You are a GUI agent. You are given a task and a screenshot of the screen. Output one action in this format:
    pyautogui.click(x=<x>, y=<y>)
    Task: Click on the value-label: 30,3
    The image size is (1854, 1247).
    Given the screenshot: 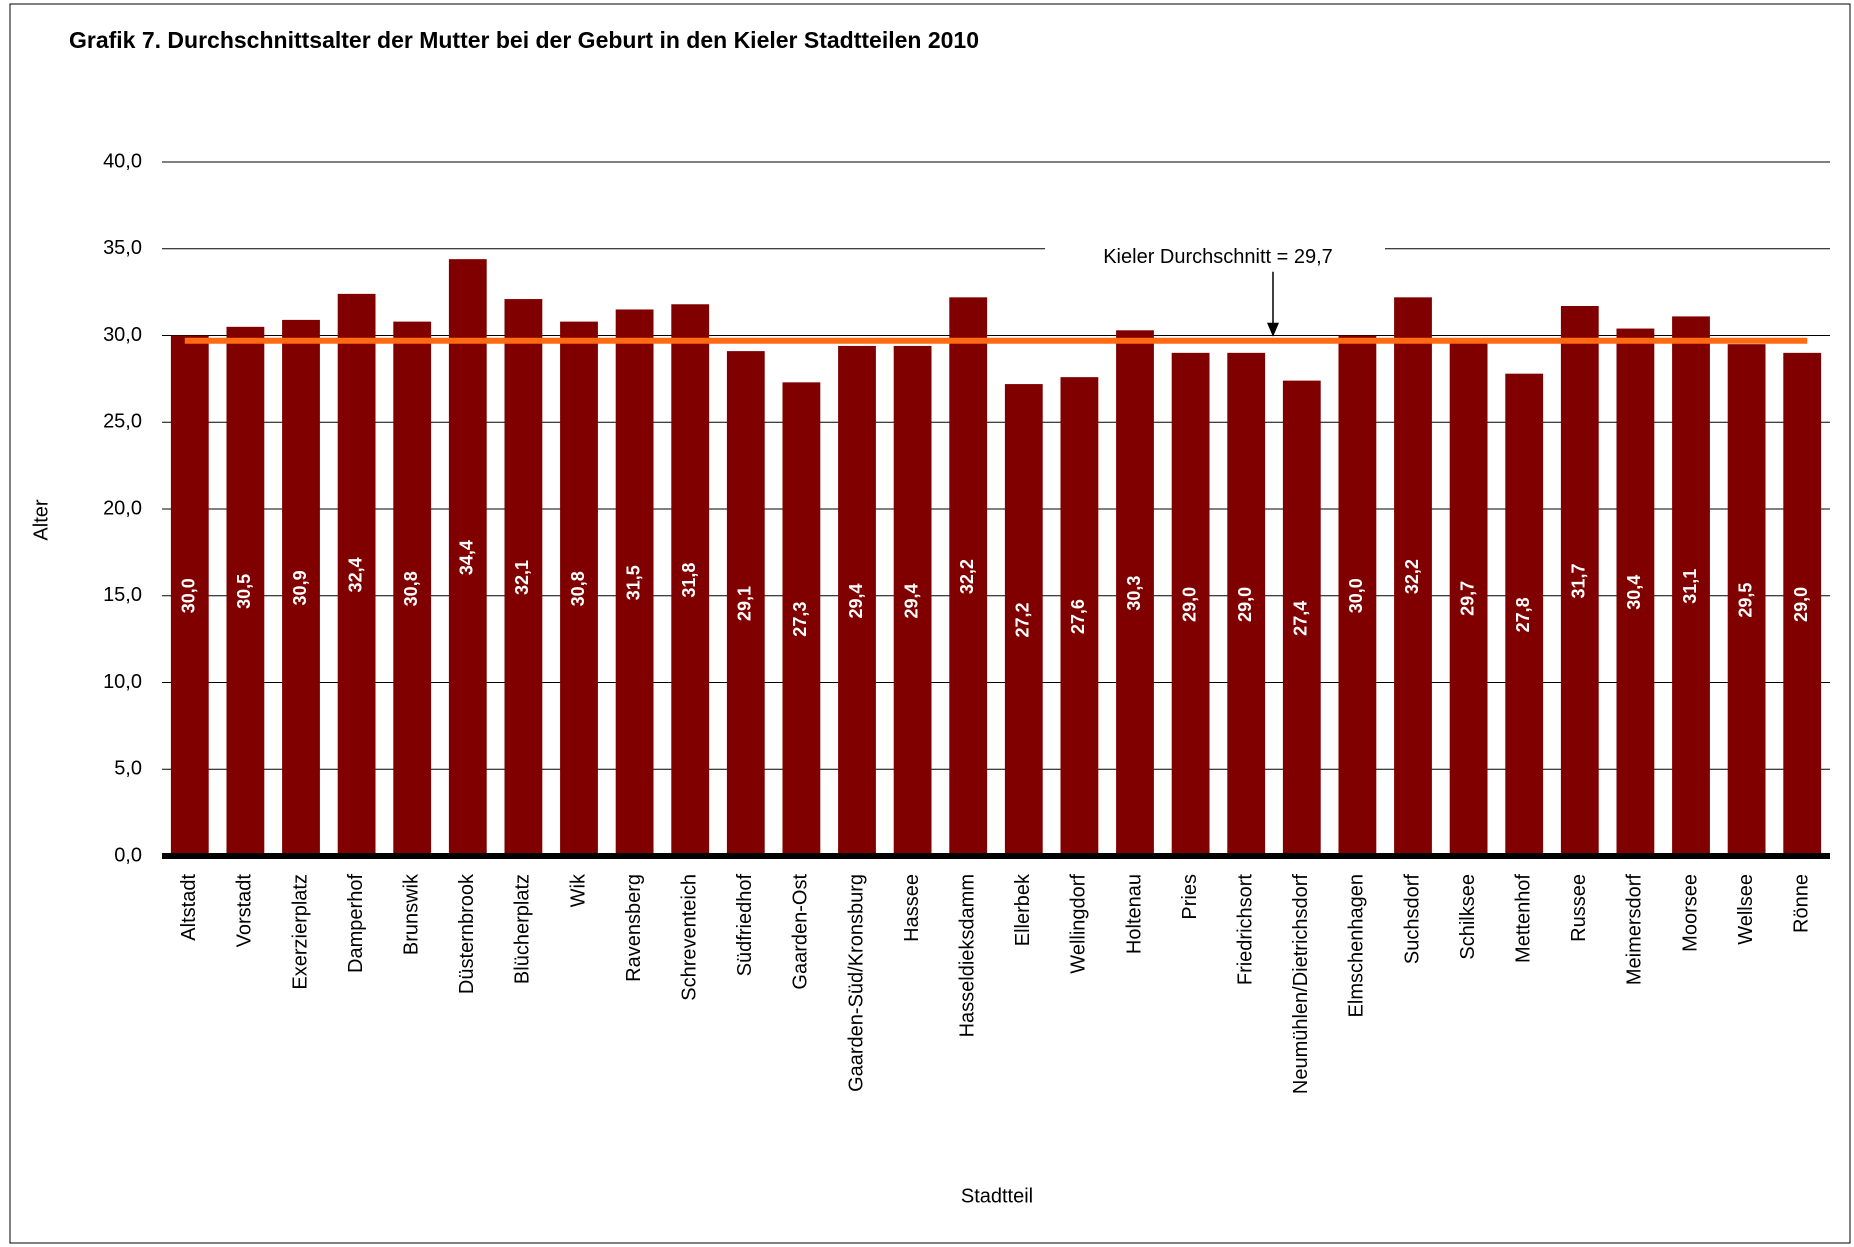 What is the action you would take?
    pyautogui.click(x=1134, y=593)
    